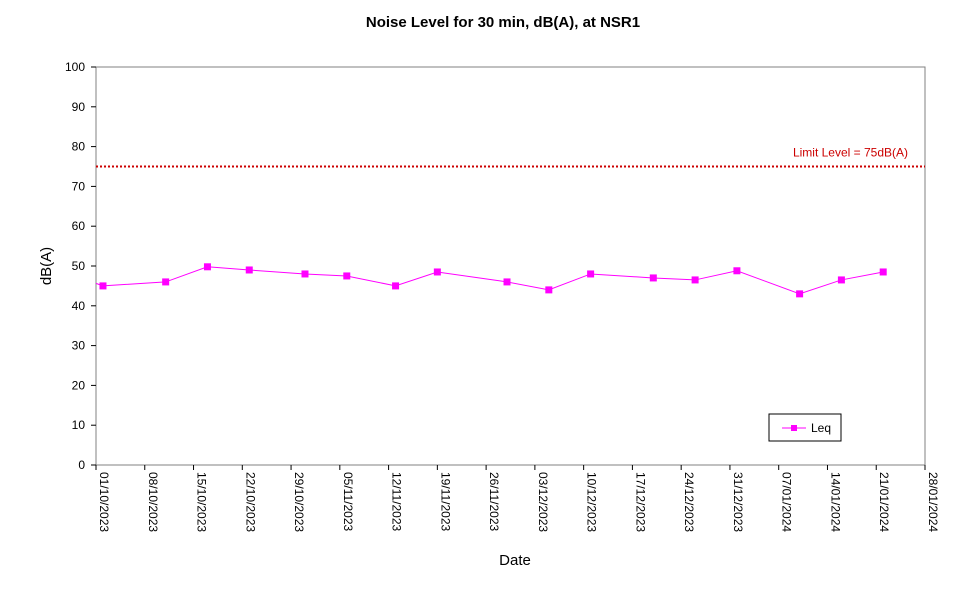 This screenshot has width=967, height=590. What do you see at coordinates (689, 502) in the screenshot?
I see `x-tick-label: 24/12/2023` at bounding box center [689, 502].